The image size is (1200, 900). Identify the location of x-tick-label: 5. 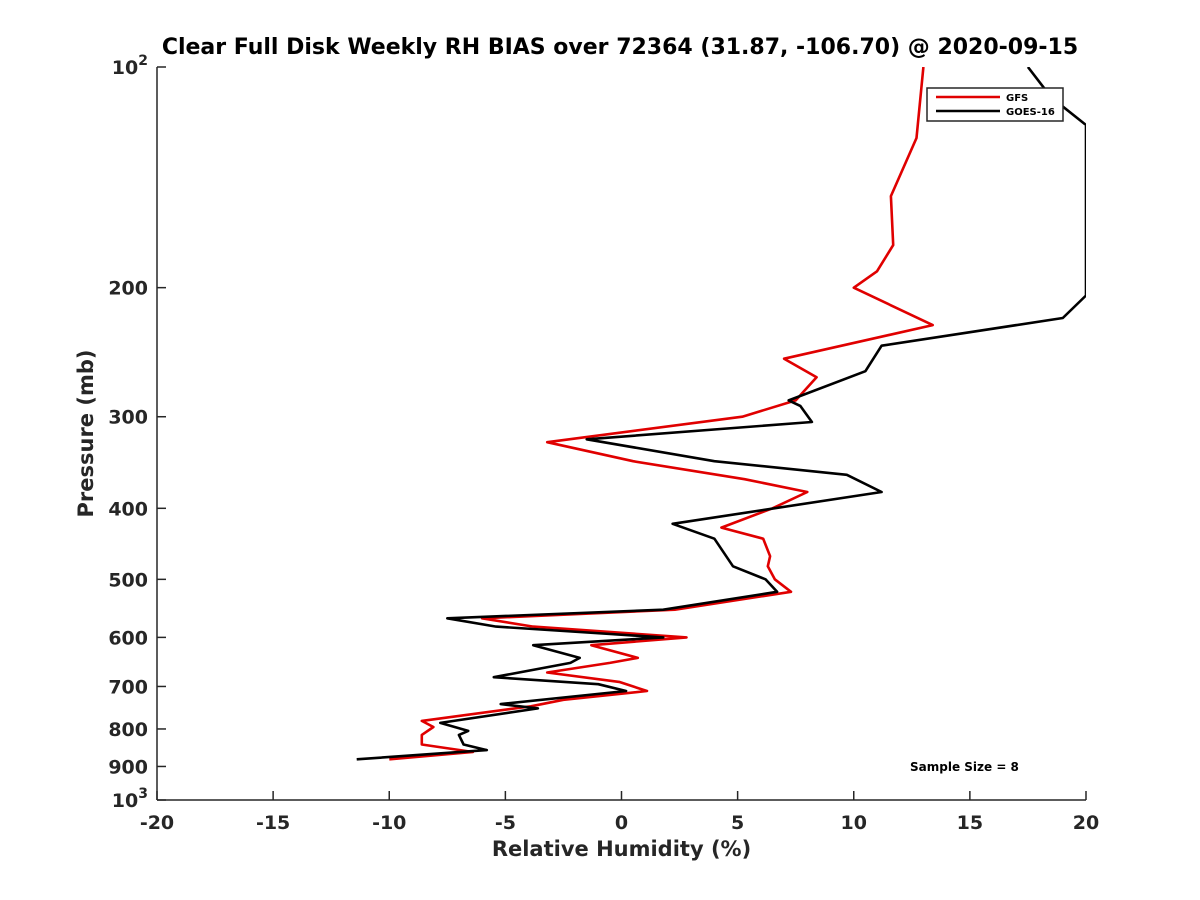
(737, 823).